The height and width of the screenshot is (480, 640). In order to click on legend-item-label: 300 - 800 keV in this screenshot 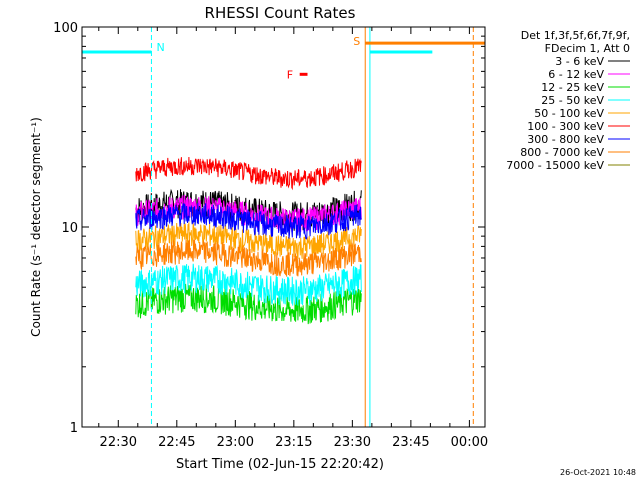, I will do `click(565, 139)`.